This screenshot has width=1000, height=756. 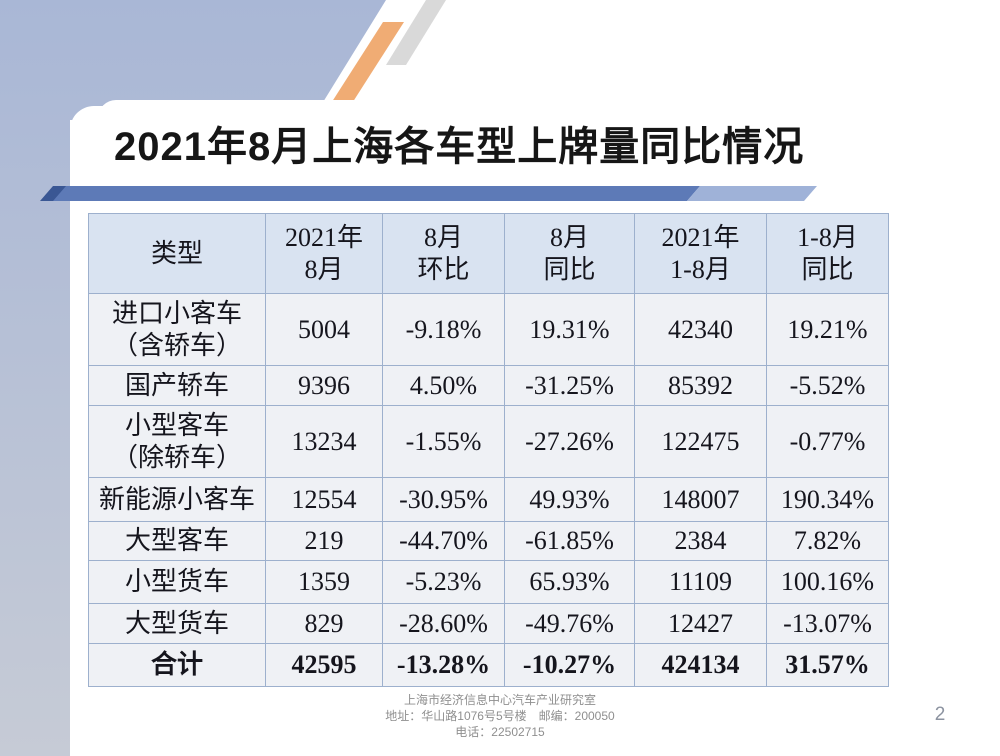 I want to click on value-cell: -1.55%, so click(x=443, y=441).